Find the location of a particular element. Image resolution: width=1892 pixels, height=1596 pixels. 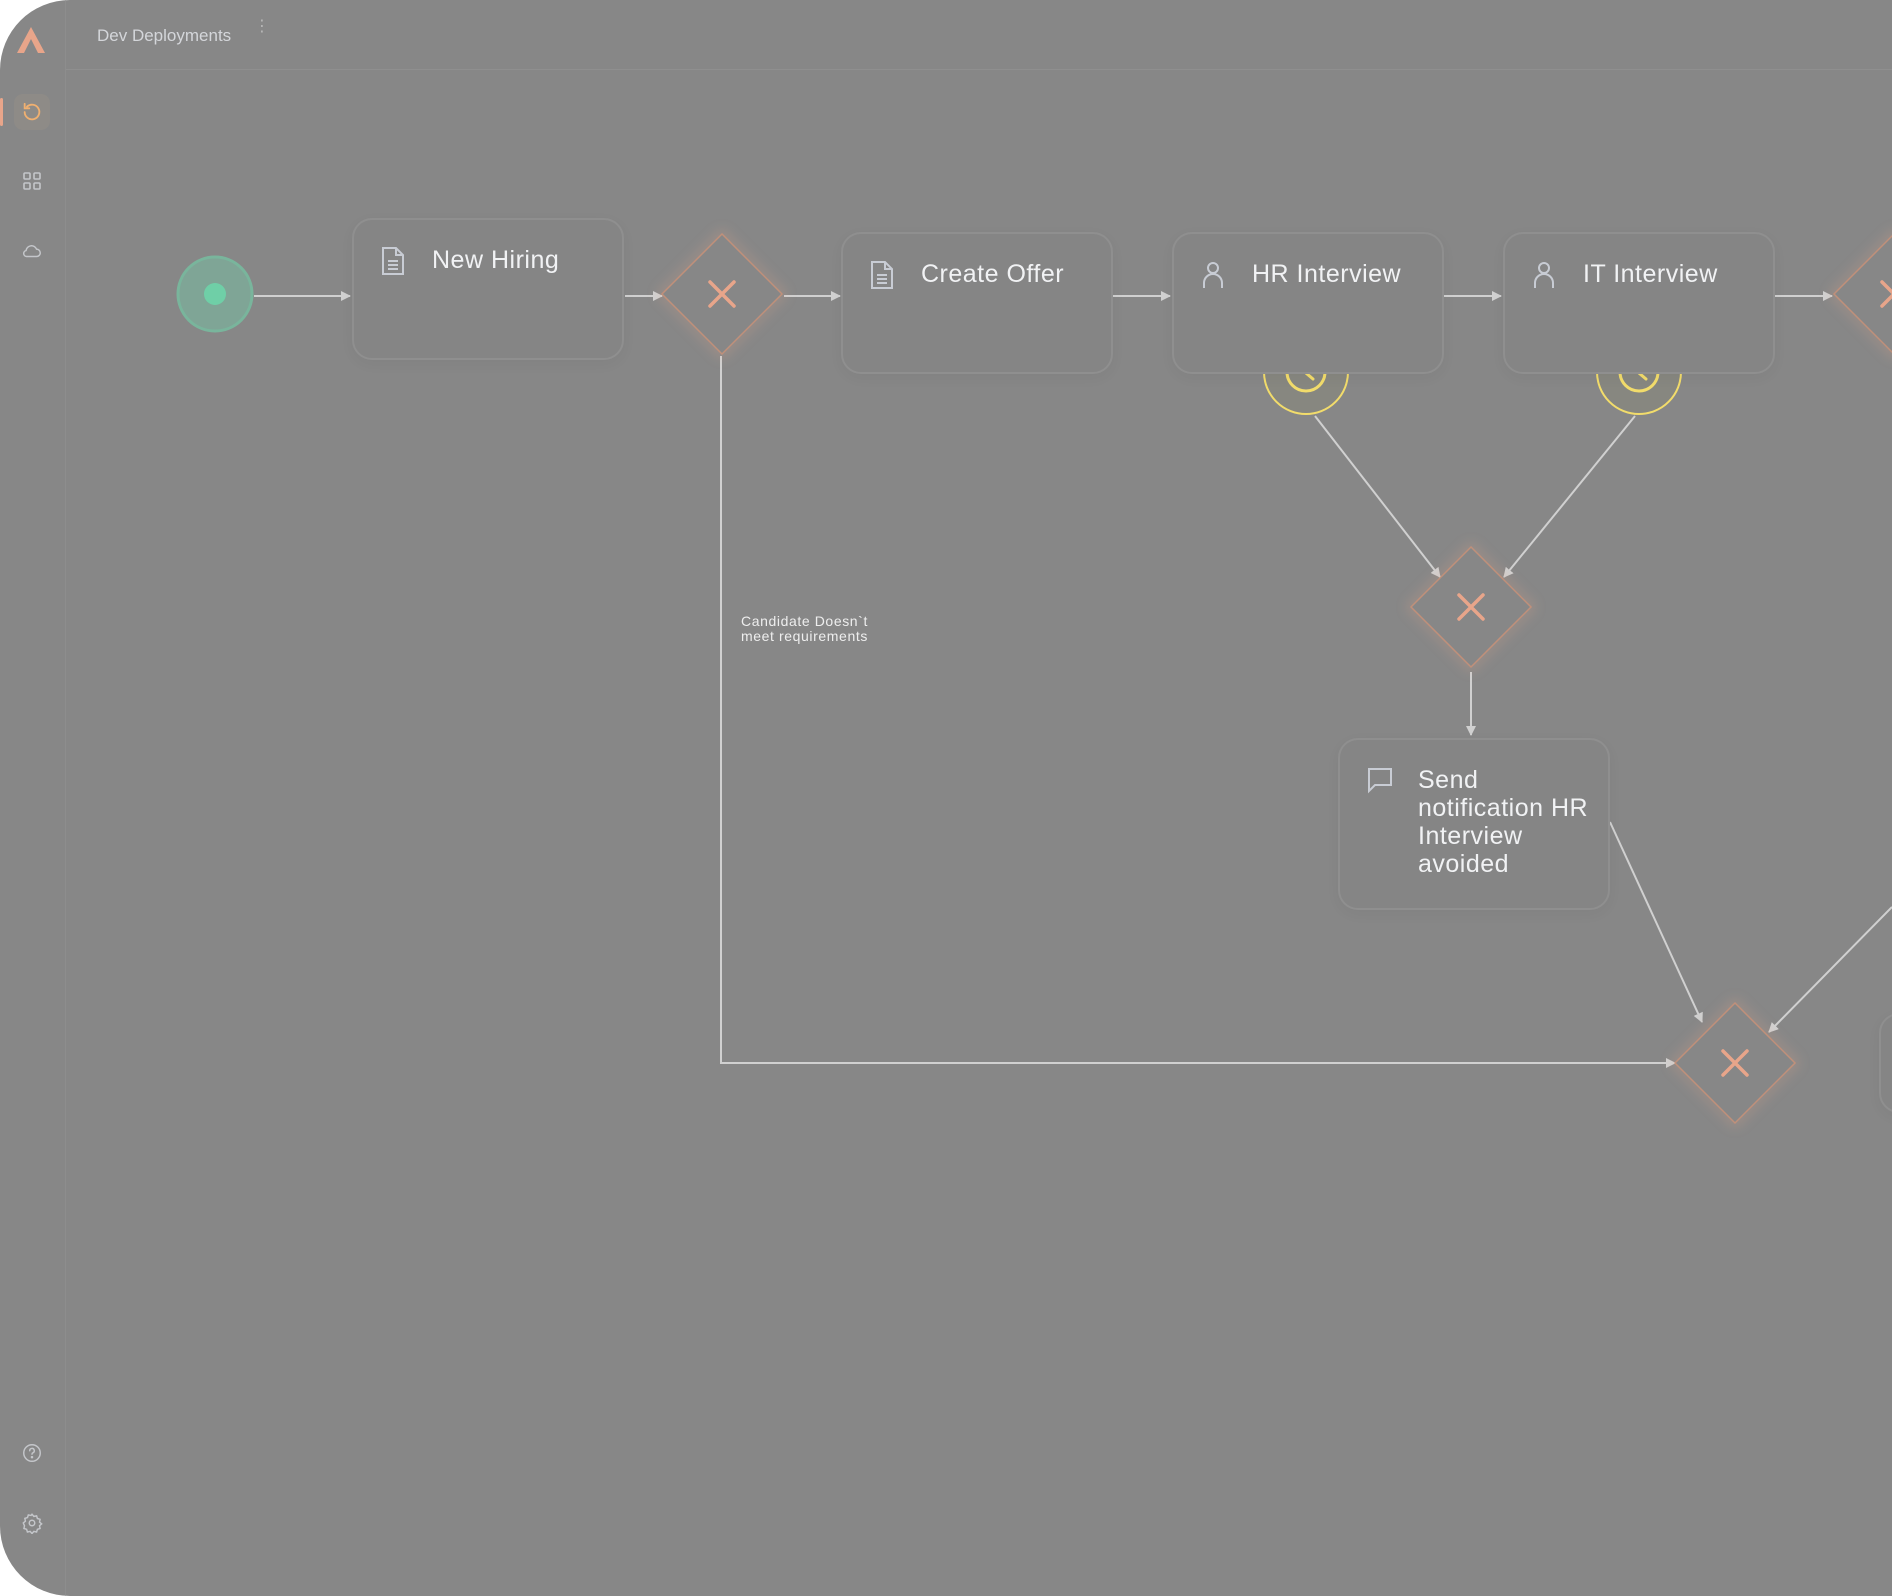

task-label: IT Interview is located at coordinates (1650, 274).